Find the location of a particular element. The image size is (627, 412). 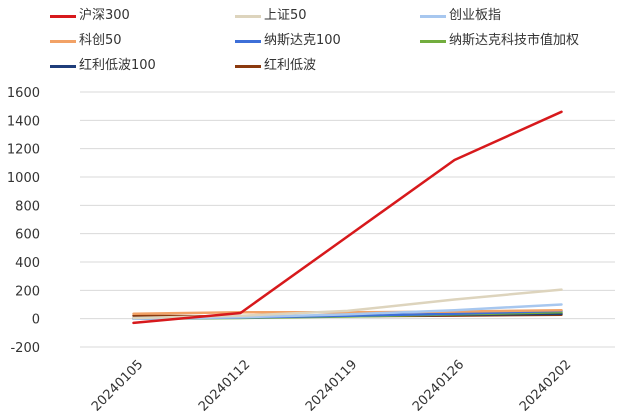

legend-label: 纳斯达克100 is located at coordinates (302, 40).